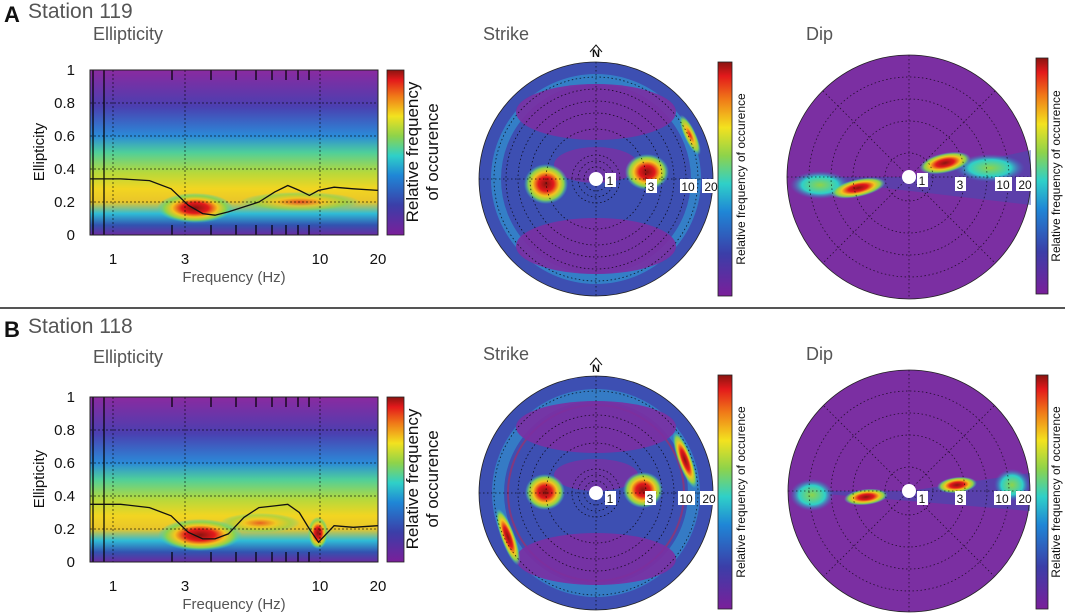 Image resolution: width=1065 pixels, height=616 pixels. What do you see at coordinates (432, 151) in the screenshot?
I see `colorbar-label-2: of occurence` at bounding box center [432, 151].